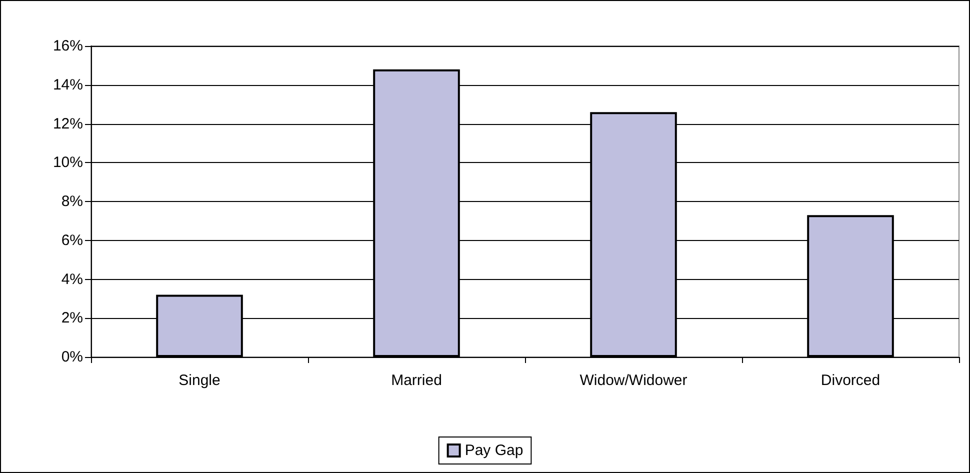 This screenshot has width=970, height=473. What do you see at coordinates (72, 318) in the screenshot?
I see `y-tick-label: 2%` at bounding box center [72, 318].